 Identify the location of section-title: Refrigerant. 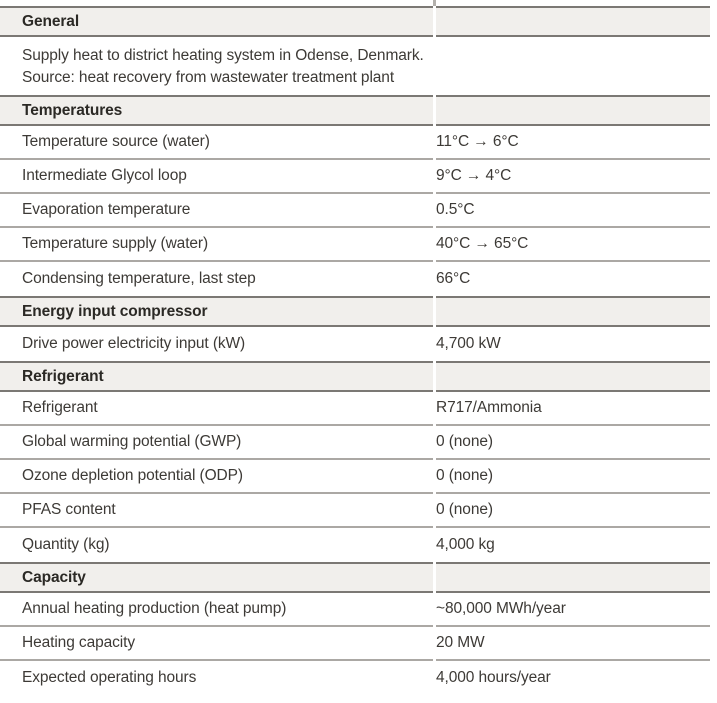
(216, 376).